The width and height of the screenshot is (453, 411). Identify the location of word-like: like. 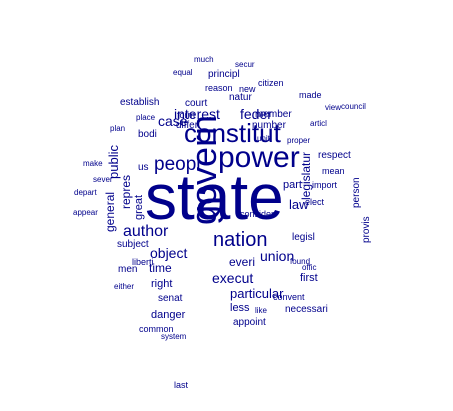
(261, 310).